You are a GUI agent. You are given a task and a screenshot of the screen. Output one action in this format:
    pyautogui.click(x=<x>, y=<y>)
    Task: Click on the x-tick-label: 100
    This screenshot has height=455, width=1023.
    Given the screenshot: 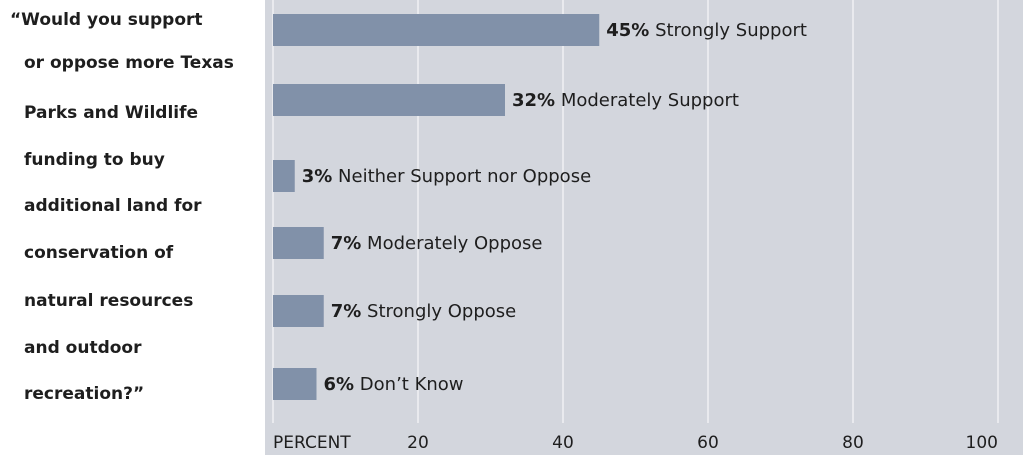 What is the action you would take?
    pyautogui.click(x=982, y=443)
    